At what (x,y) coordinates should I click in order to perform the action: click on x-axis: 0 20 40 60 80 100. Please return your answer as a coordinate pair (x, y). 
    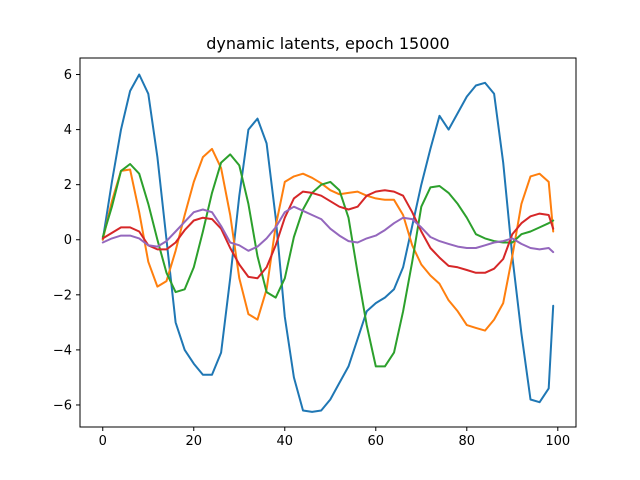
    Looking at the image, I should click on (334, 438).